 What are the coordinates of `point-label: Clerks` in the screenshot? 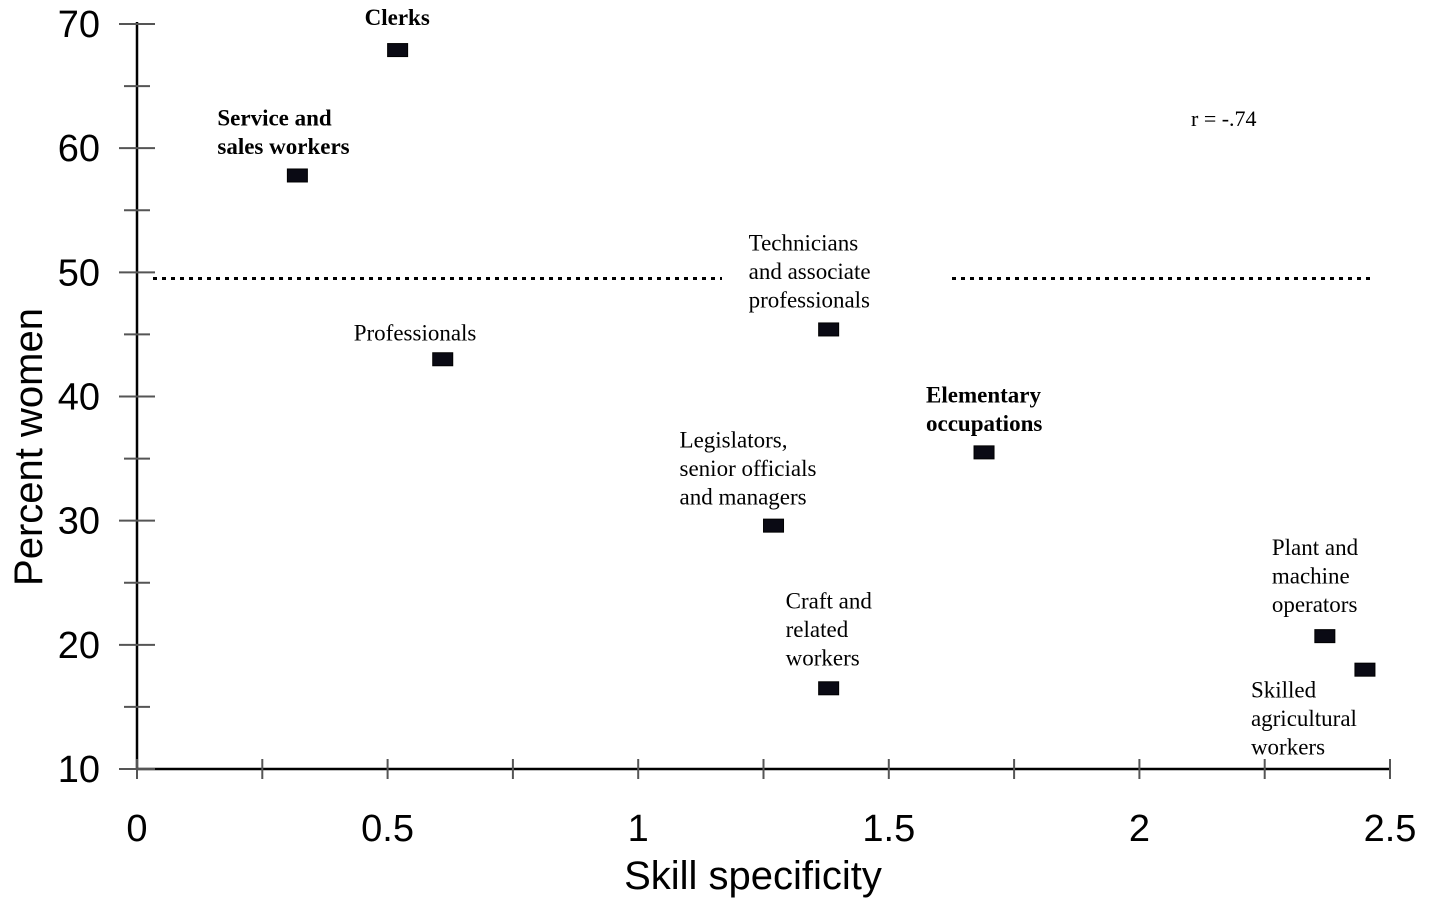 It's located at (397, 17).